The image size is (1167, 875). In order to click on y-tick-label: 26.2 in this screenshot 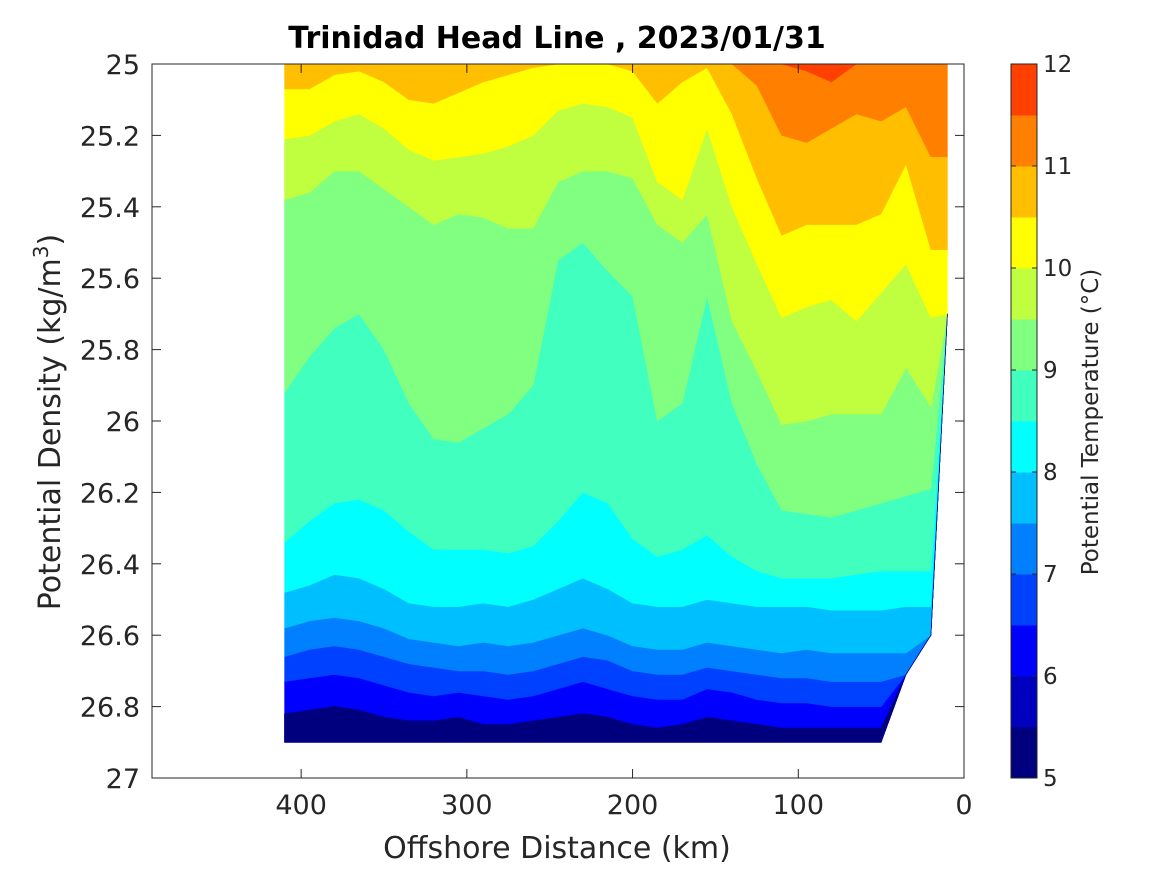, I will do `click(110, 493)`.